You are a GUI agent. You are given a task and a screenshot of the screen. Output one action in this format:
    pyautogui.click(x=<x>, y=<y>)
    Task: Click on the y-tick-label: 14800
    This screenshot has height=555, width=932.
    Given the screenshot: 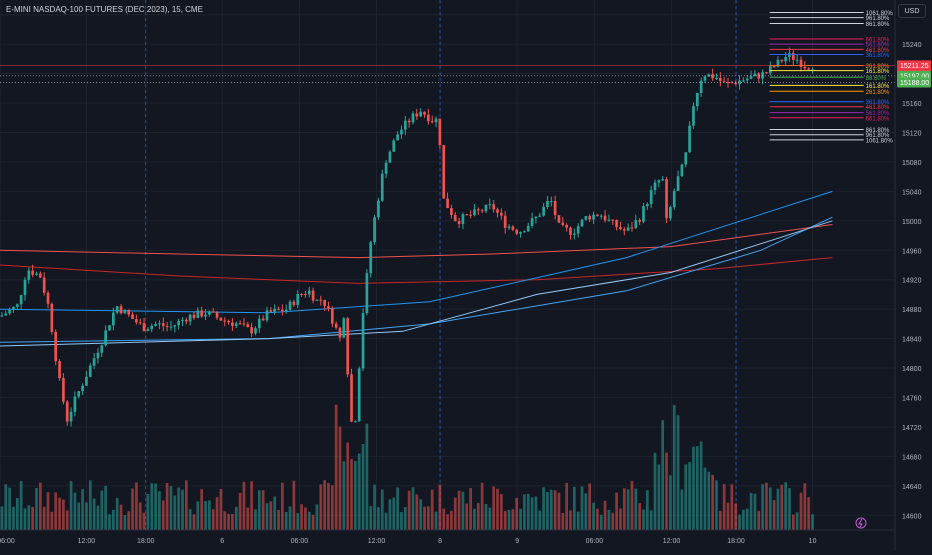 What is the action you would take?
    pyautogui.click(x=912, y=369)
    